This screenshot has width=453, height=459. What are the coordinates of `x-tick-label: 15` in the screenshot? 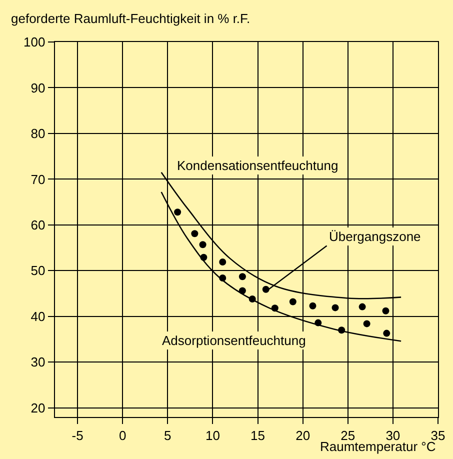 It's located at (257, 435).